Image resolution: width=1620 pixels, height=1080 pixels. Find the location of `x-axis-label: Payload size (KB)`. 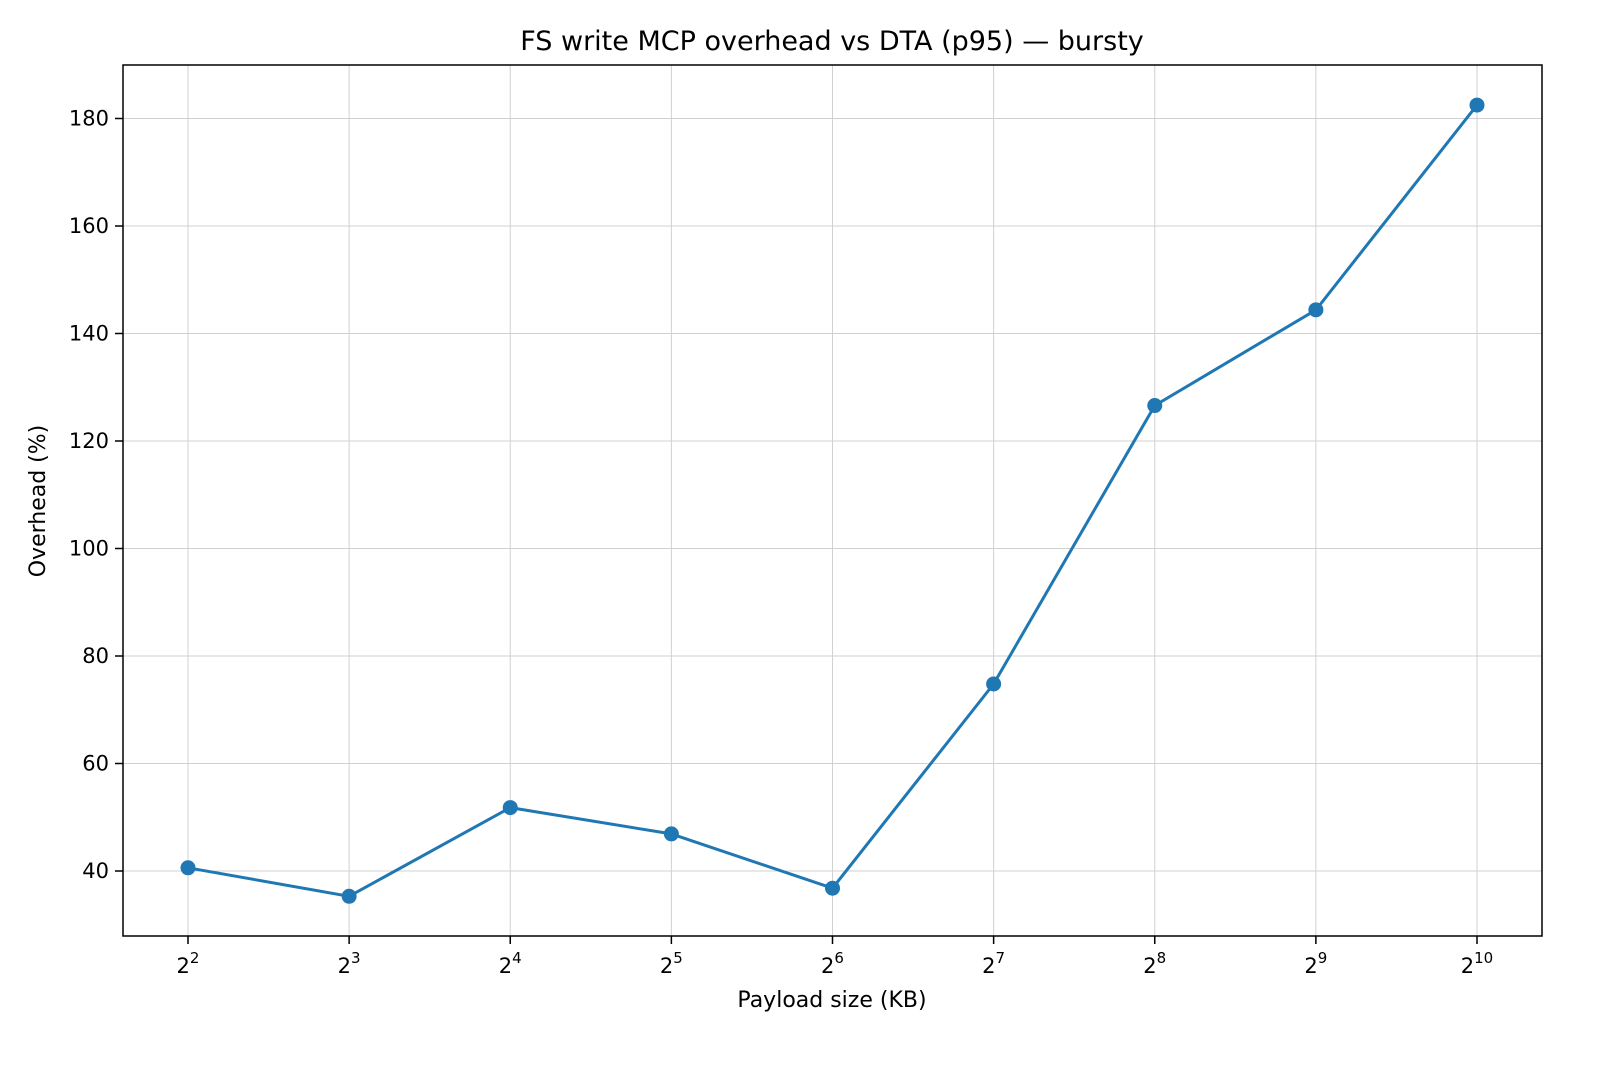

x-axis-label: Payload size (KB) is located at coordinates (831, 1000).